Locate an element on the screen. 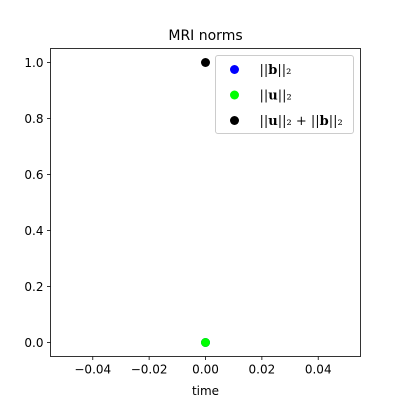  legend: ||b||₂ ||u||₂ ||u||₂ + ||b||₂ is located at coordinates (284, 94).